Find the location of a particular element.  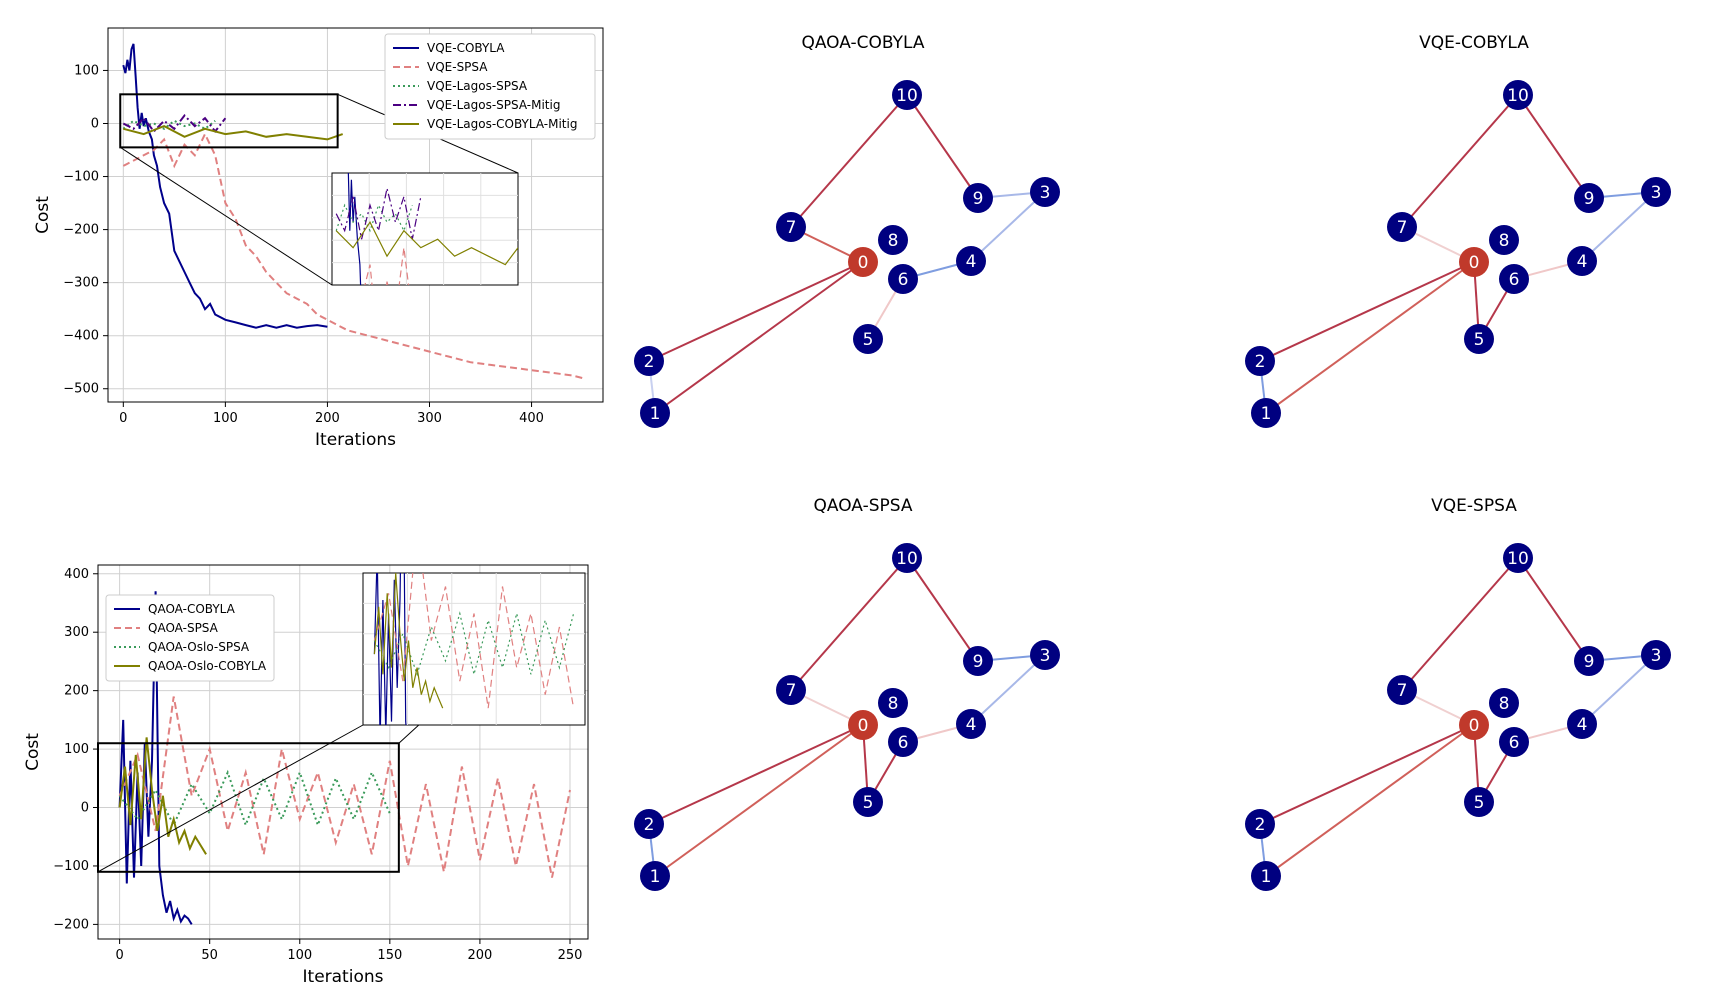

x-tick-label: 150 is located at coordinates (389, 955).